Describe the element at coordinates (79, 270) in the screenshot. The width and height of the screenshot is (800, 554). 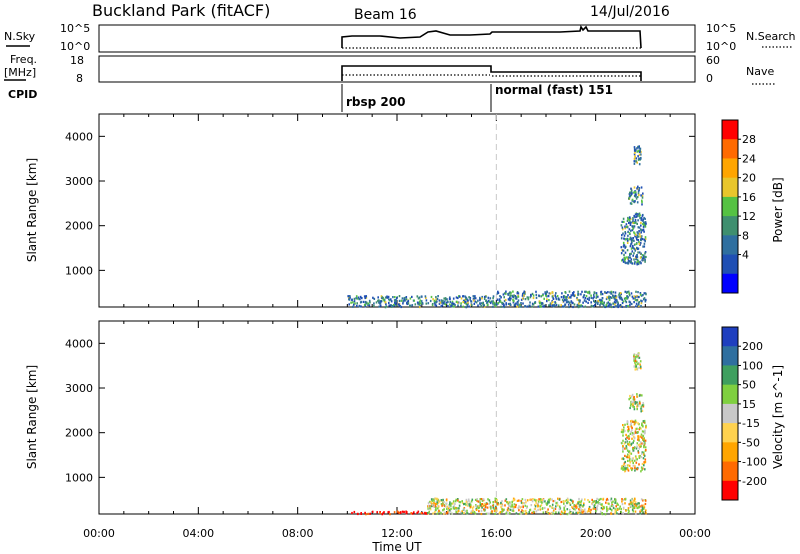
I see `y-tick-label: 1000` at that location.